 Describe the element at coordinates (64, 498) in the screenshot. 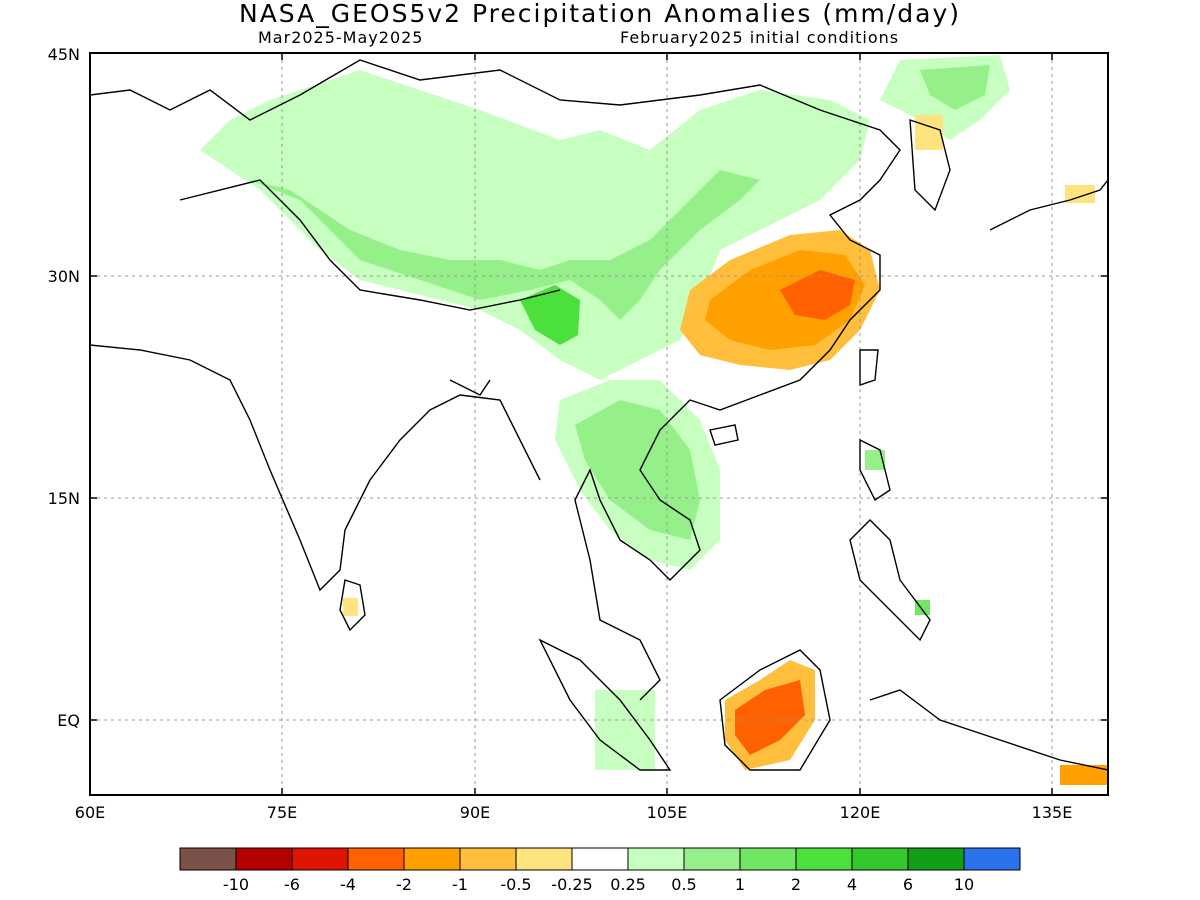

I see `lat-label-15n: 15N` at that location.